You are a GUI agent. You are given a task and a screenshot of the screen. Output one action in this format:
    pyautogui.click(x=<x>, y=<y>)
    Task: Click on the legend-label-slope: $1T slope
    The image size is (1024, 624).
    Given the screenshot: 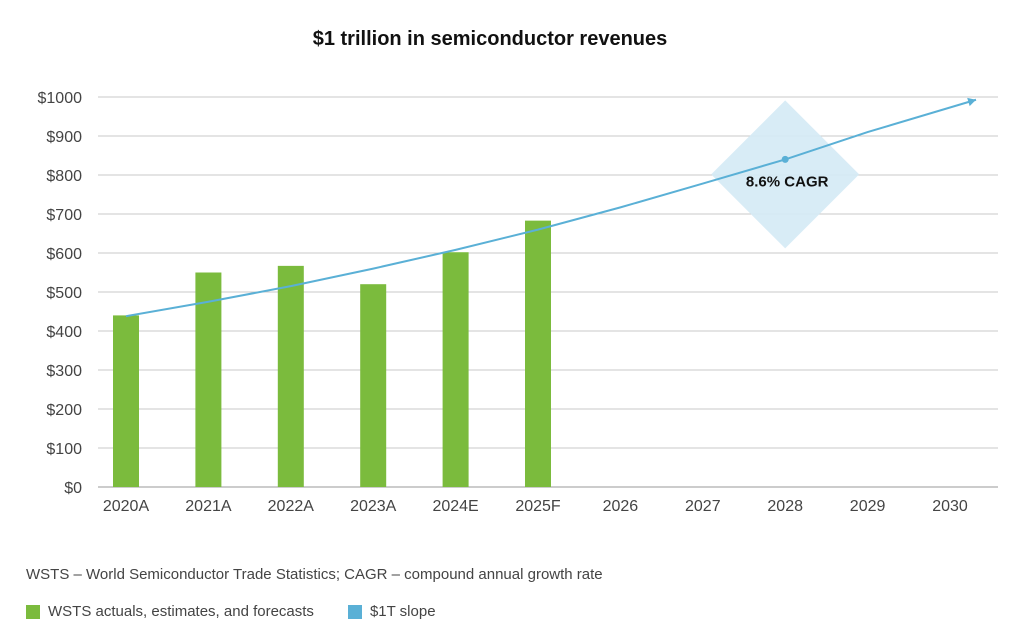 What is the action you would take?
    pyautogui.click(x=402, y=611)
    